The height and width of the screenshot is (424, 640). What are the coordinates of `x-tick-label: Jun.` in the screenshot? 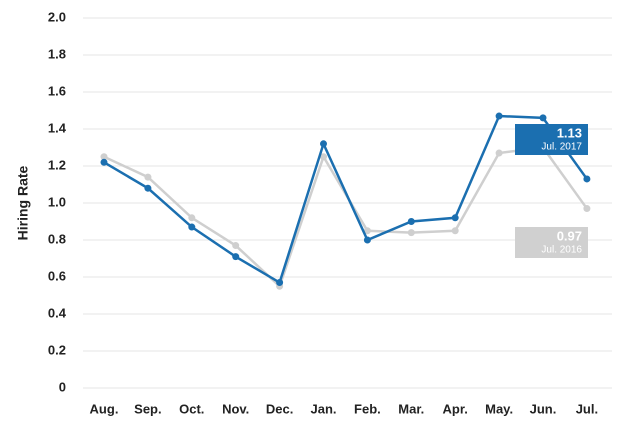 It's located at (543, 408).